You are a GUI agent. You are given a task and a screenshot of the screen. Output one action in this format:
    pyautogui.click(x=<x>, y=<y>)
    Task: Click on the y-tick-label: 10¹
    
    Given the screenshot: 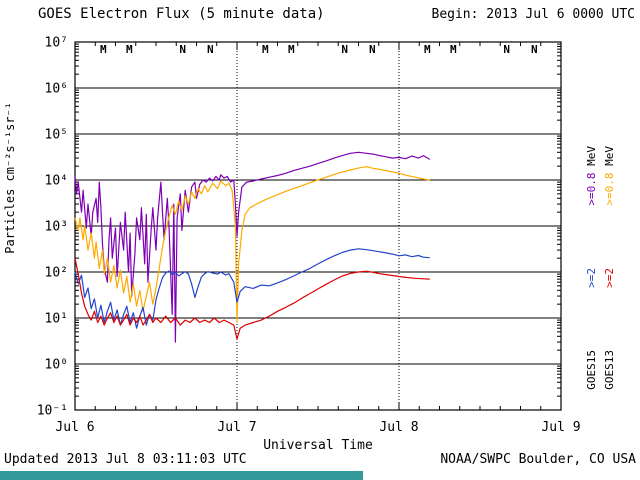 What is the action you would take?
    pyautogui.click(x=56, y=319)
    